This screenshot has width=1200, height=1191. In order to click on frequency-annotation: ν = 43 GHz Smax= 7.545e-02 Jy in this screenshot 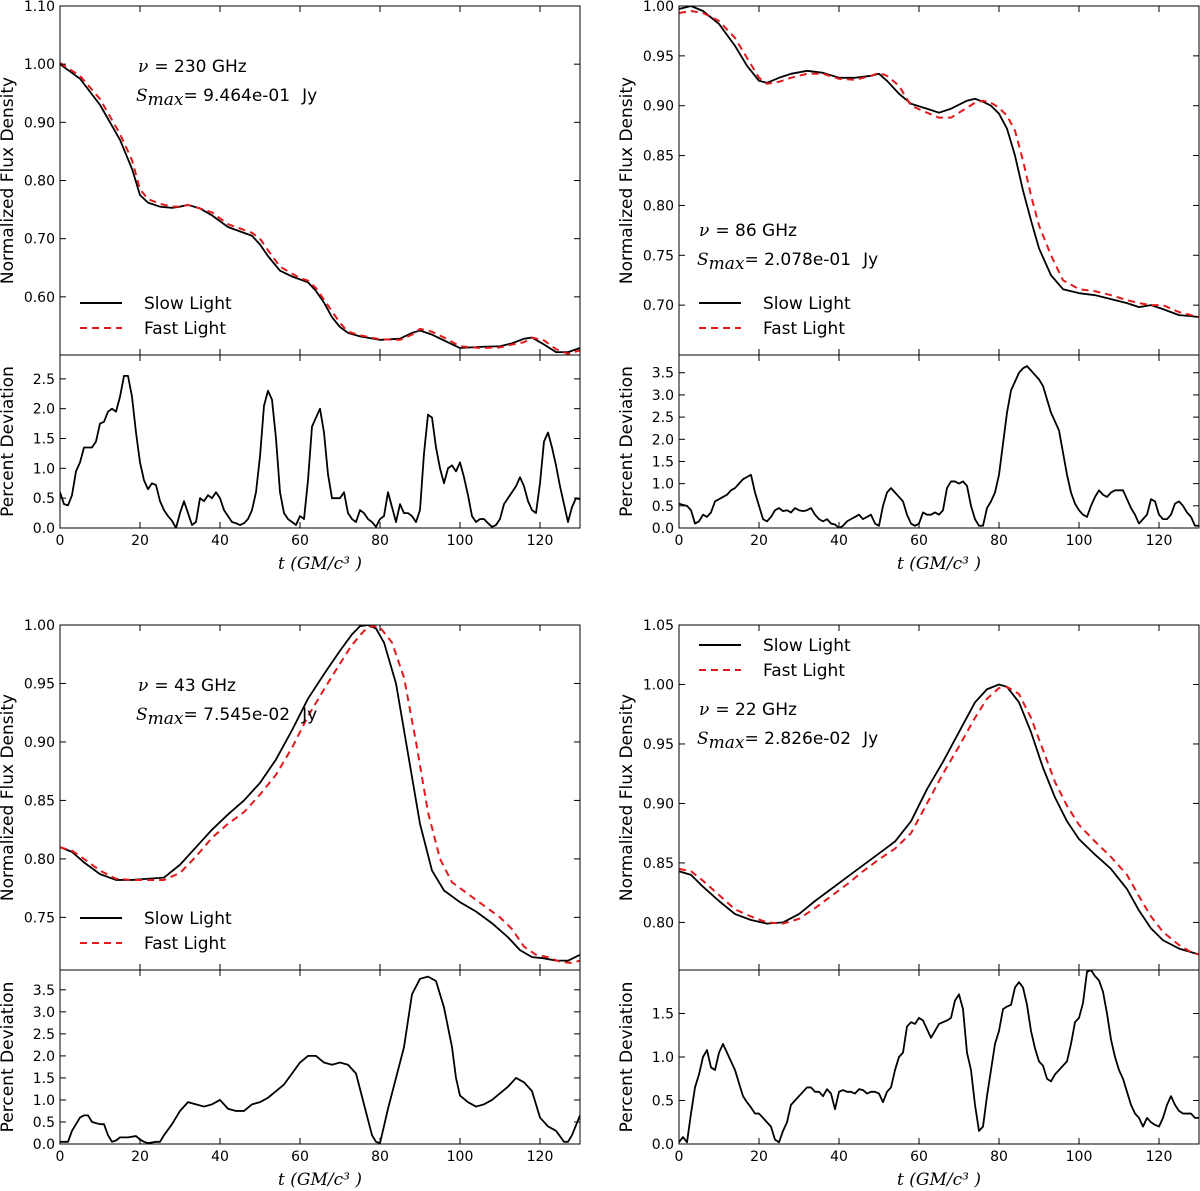, I will do `click(226, 702)`.